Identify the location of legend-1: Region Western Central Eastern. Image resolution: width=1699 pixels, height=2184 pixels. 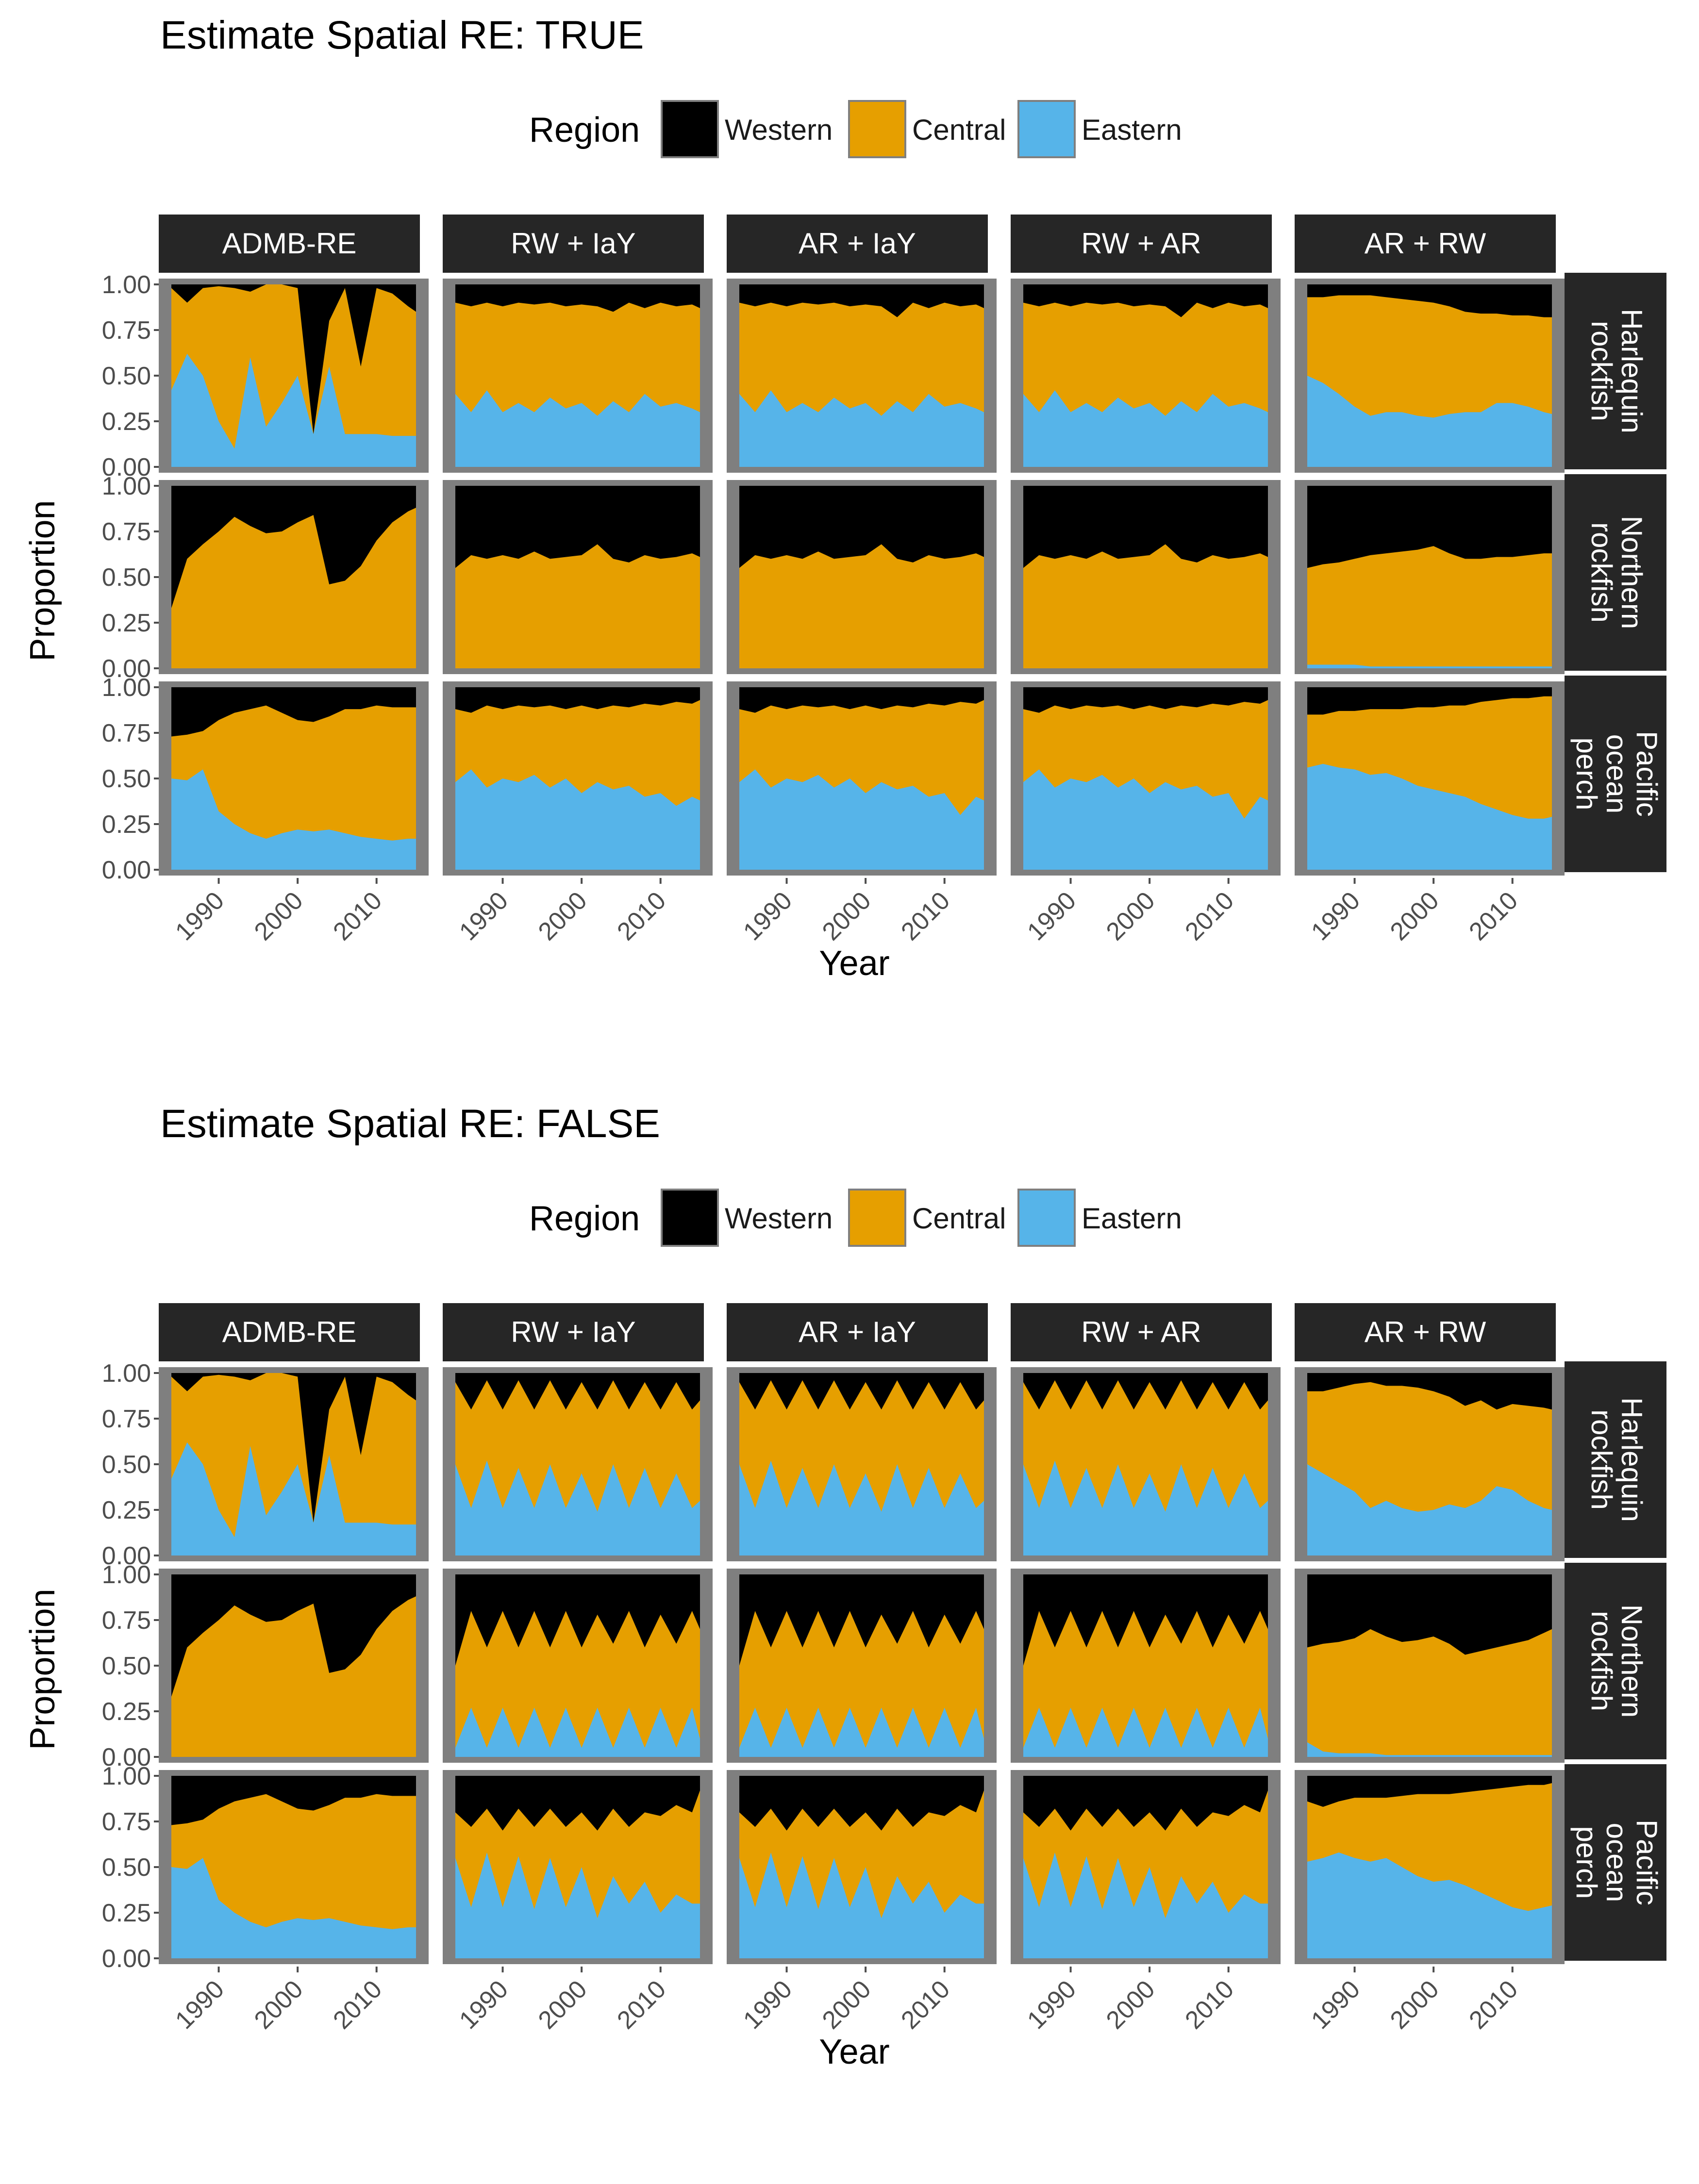
(855, 1218).